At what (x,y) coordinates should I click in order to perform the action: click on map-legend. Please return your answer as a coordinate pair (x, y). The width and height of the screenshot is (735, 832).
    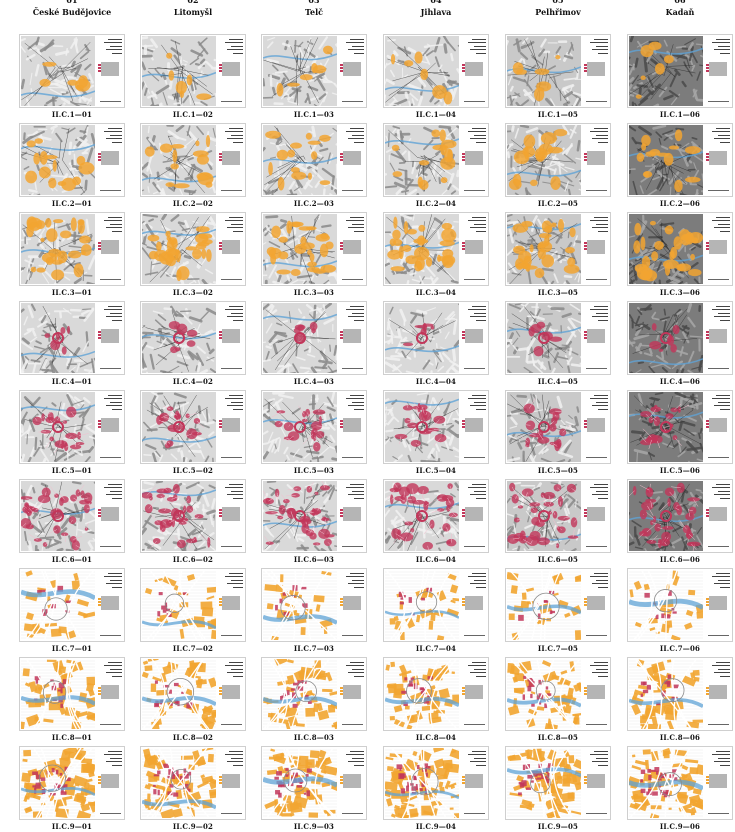
    Looking at the image, I should click on (474, 516).